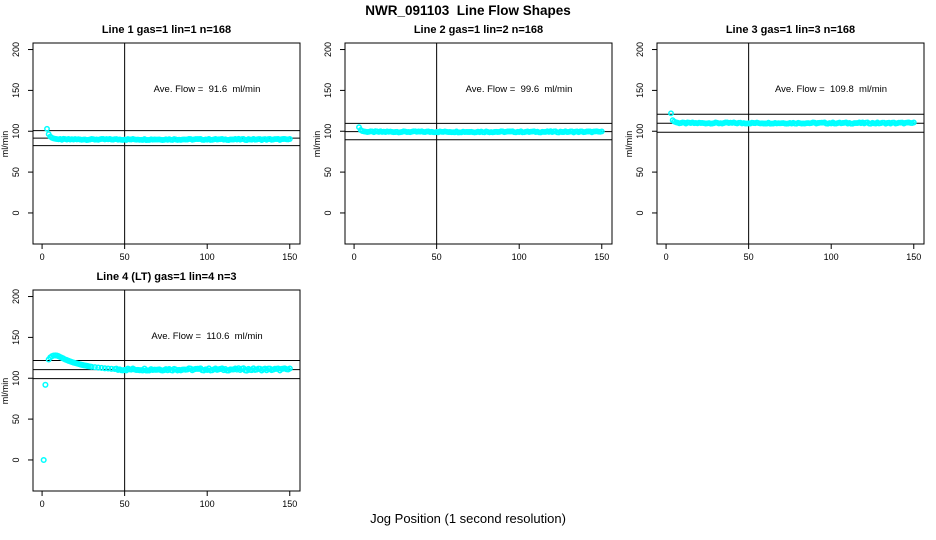 Image resolution: width=936 pixels, height=540 pixels. What do you see at coordinates (468, 10) in the screenshot?
I see `page-title: NWR_091103 Line Flow Shapes` at bounding box center [468, 10].